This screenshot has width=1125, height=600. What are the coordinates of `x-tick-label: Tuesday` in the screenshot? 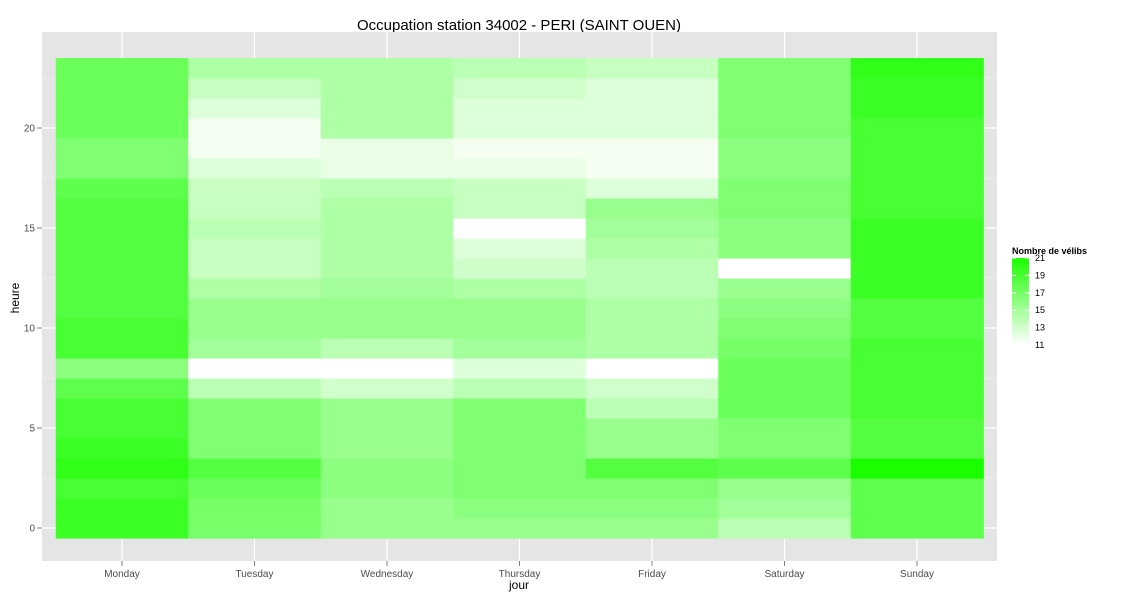 It's located at (255, 574).